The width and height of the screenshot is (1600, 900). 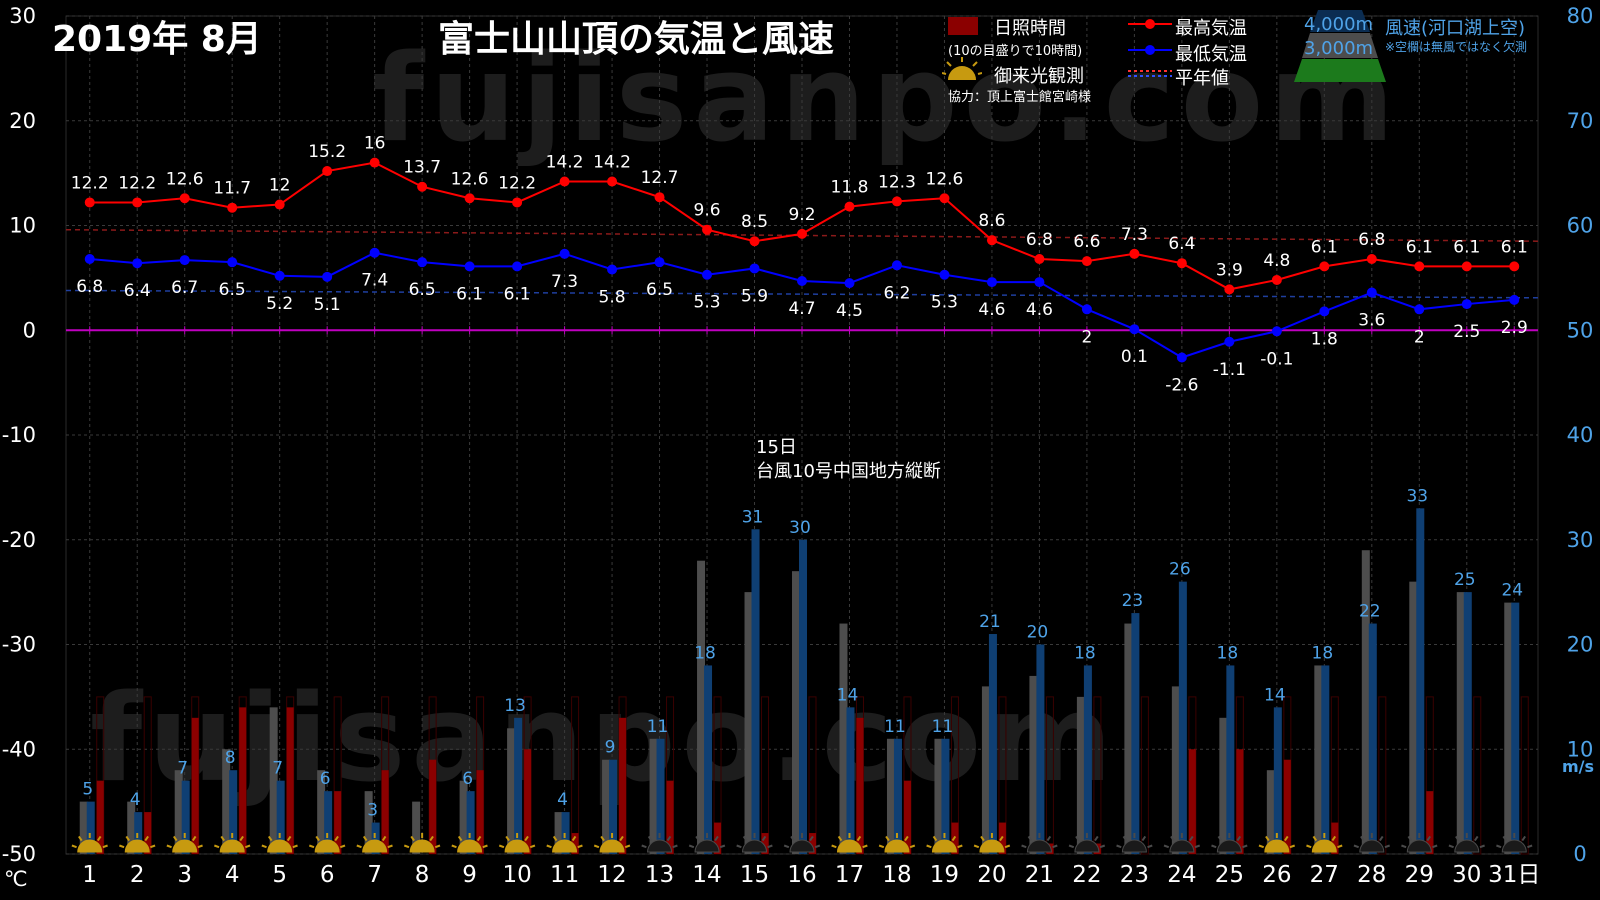 I want to click on x-tick-label: 22, so click(x=1086, y=875).